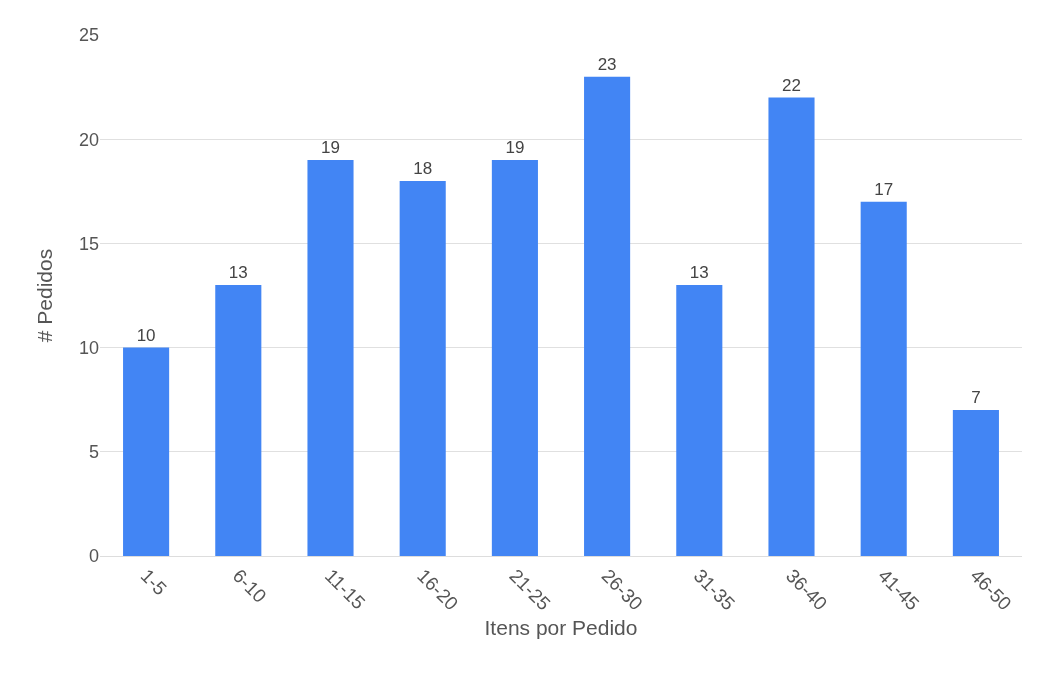  I want to click on y-tick-label: 25, so click(88, 35).